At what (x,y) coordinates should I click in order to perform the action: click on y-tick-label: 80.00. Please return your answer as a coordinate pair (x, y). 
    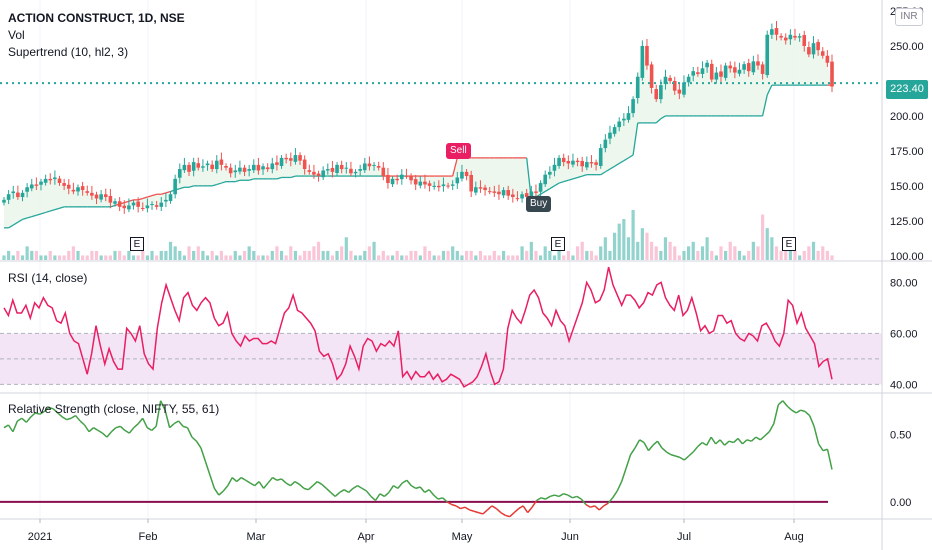
    Looking at the image, I should click on (904, 283).